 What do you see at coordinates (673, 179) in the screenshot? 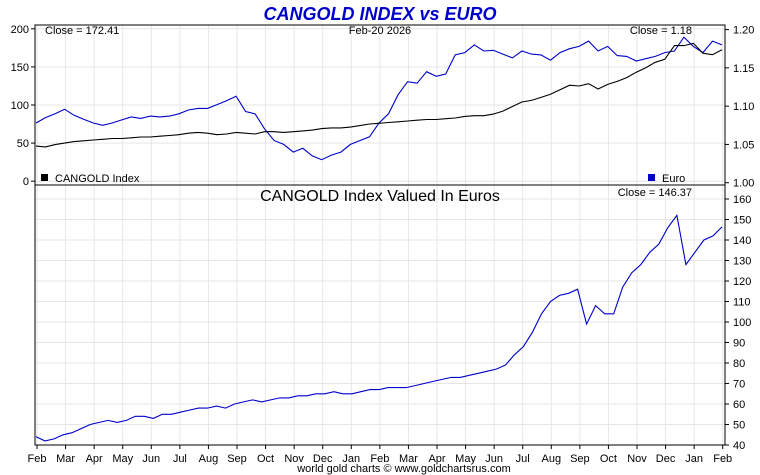
I see `legend-label-euro: Euro` at bounding box center [673, 179].